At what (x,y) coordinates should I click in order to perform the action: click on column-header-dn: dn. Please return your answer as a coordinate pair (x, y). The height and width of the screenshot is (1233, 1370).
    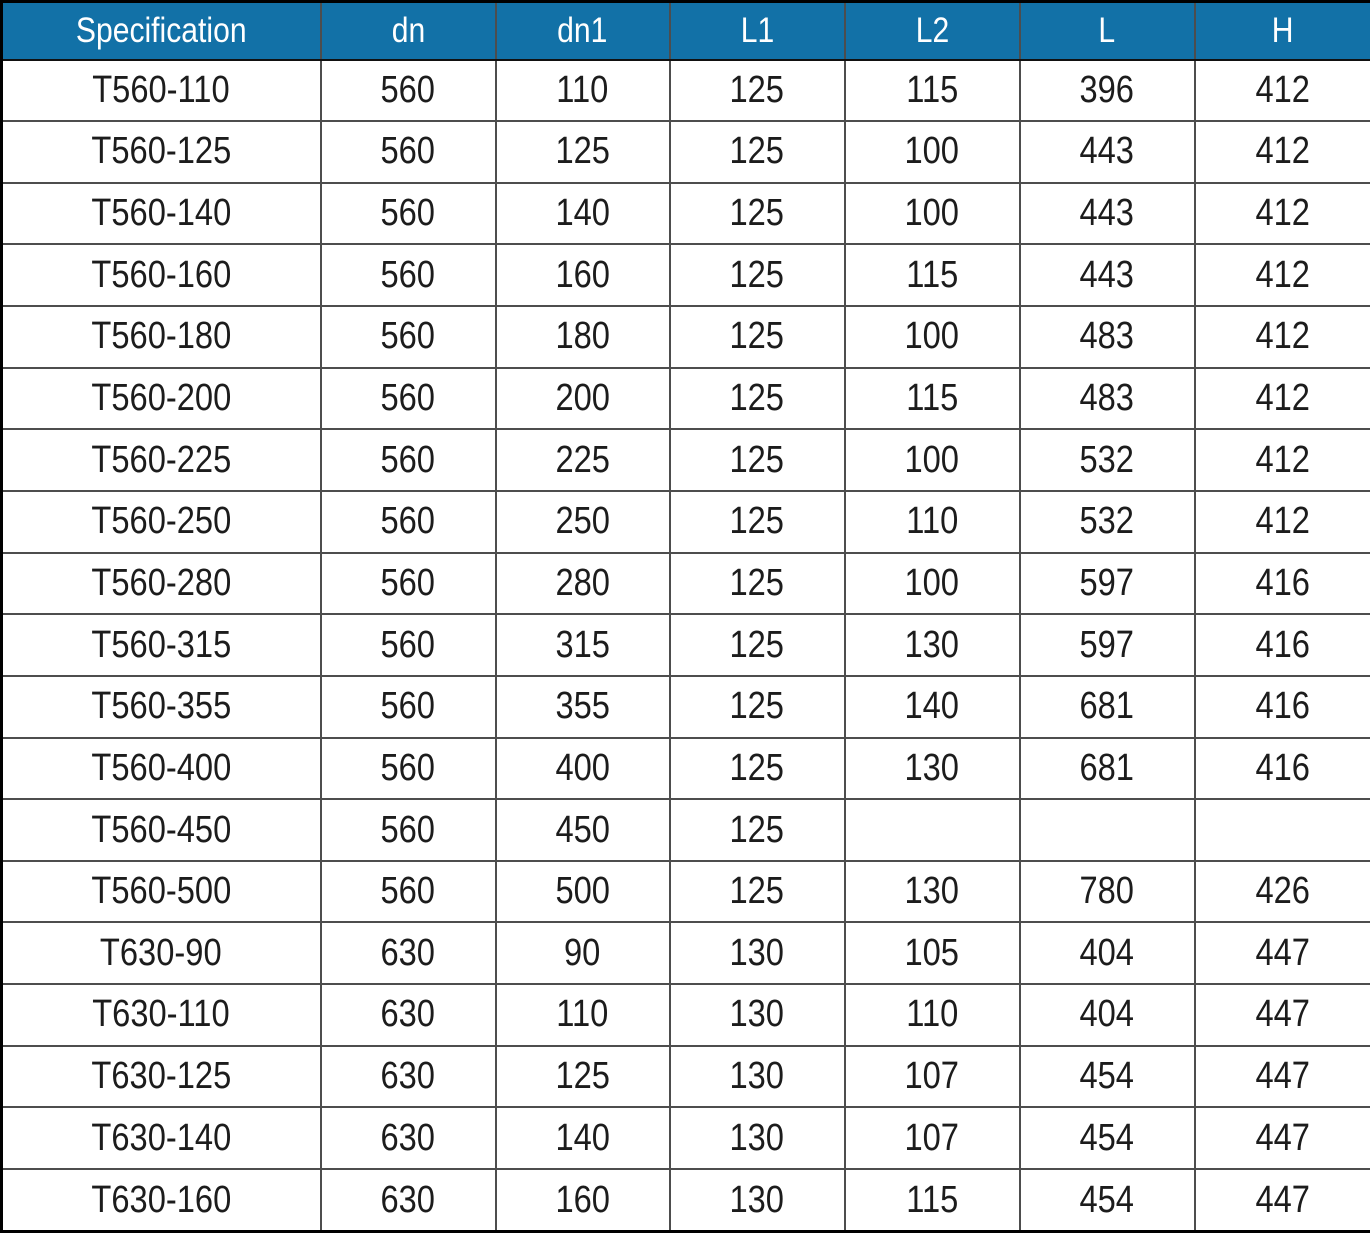
    Looking at the image, I should click on (408, 30).